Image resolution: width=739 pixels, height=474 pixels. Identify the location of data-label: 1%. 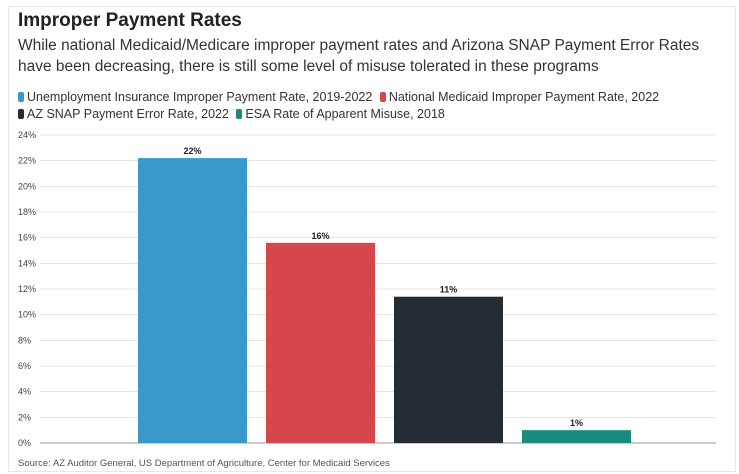
(576, 423).